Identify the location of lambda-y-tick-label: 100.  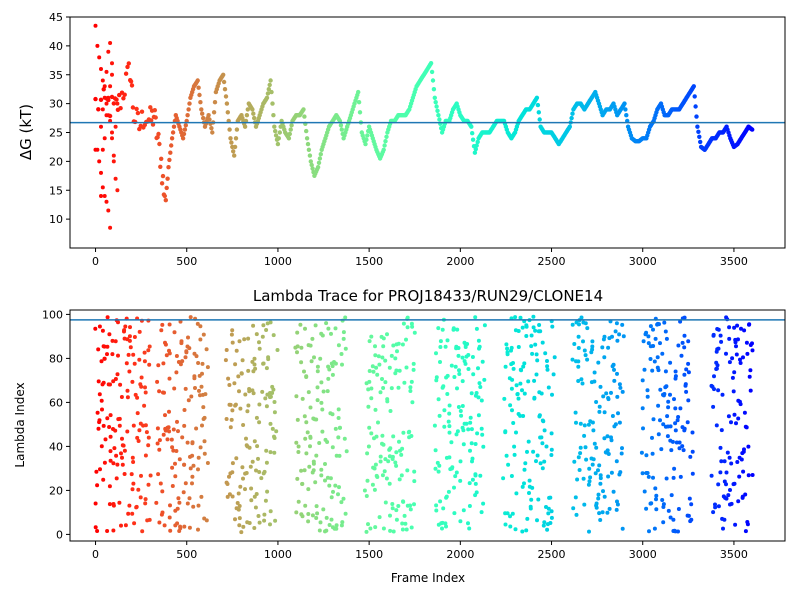
(52, 314).